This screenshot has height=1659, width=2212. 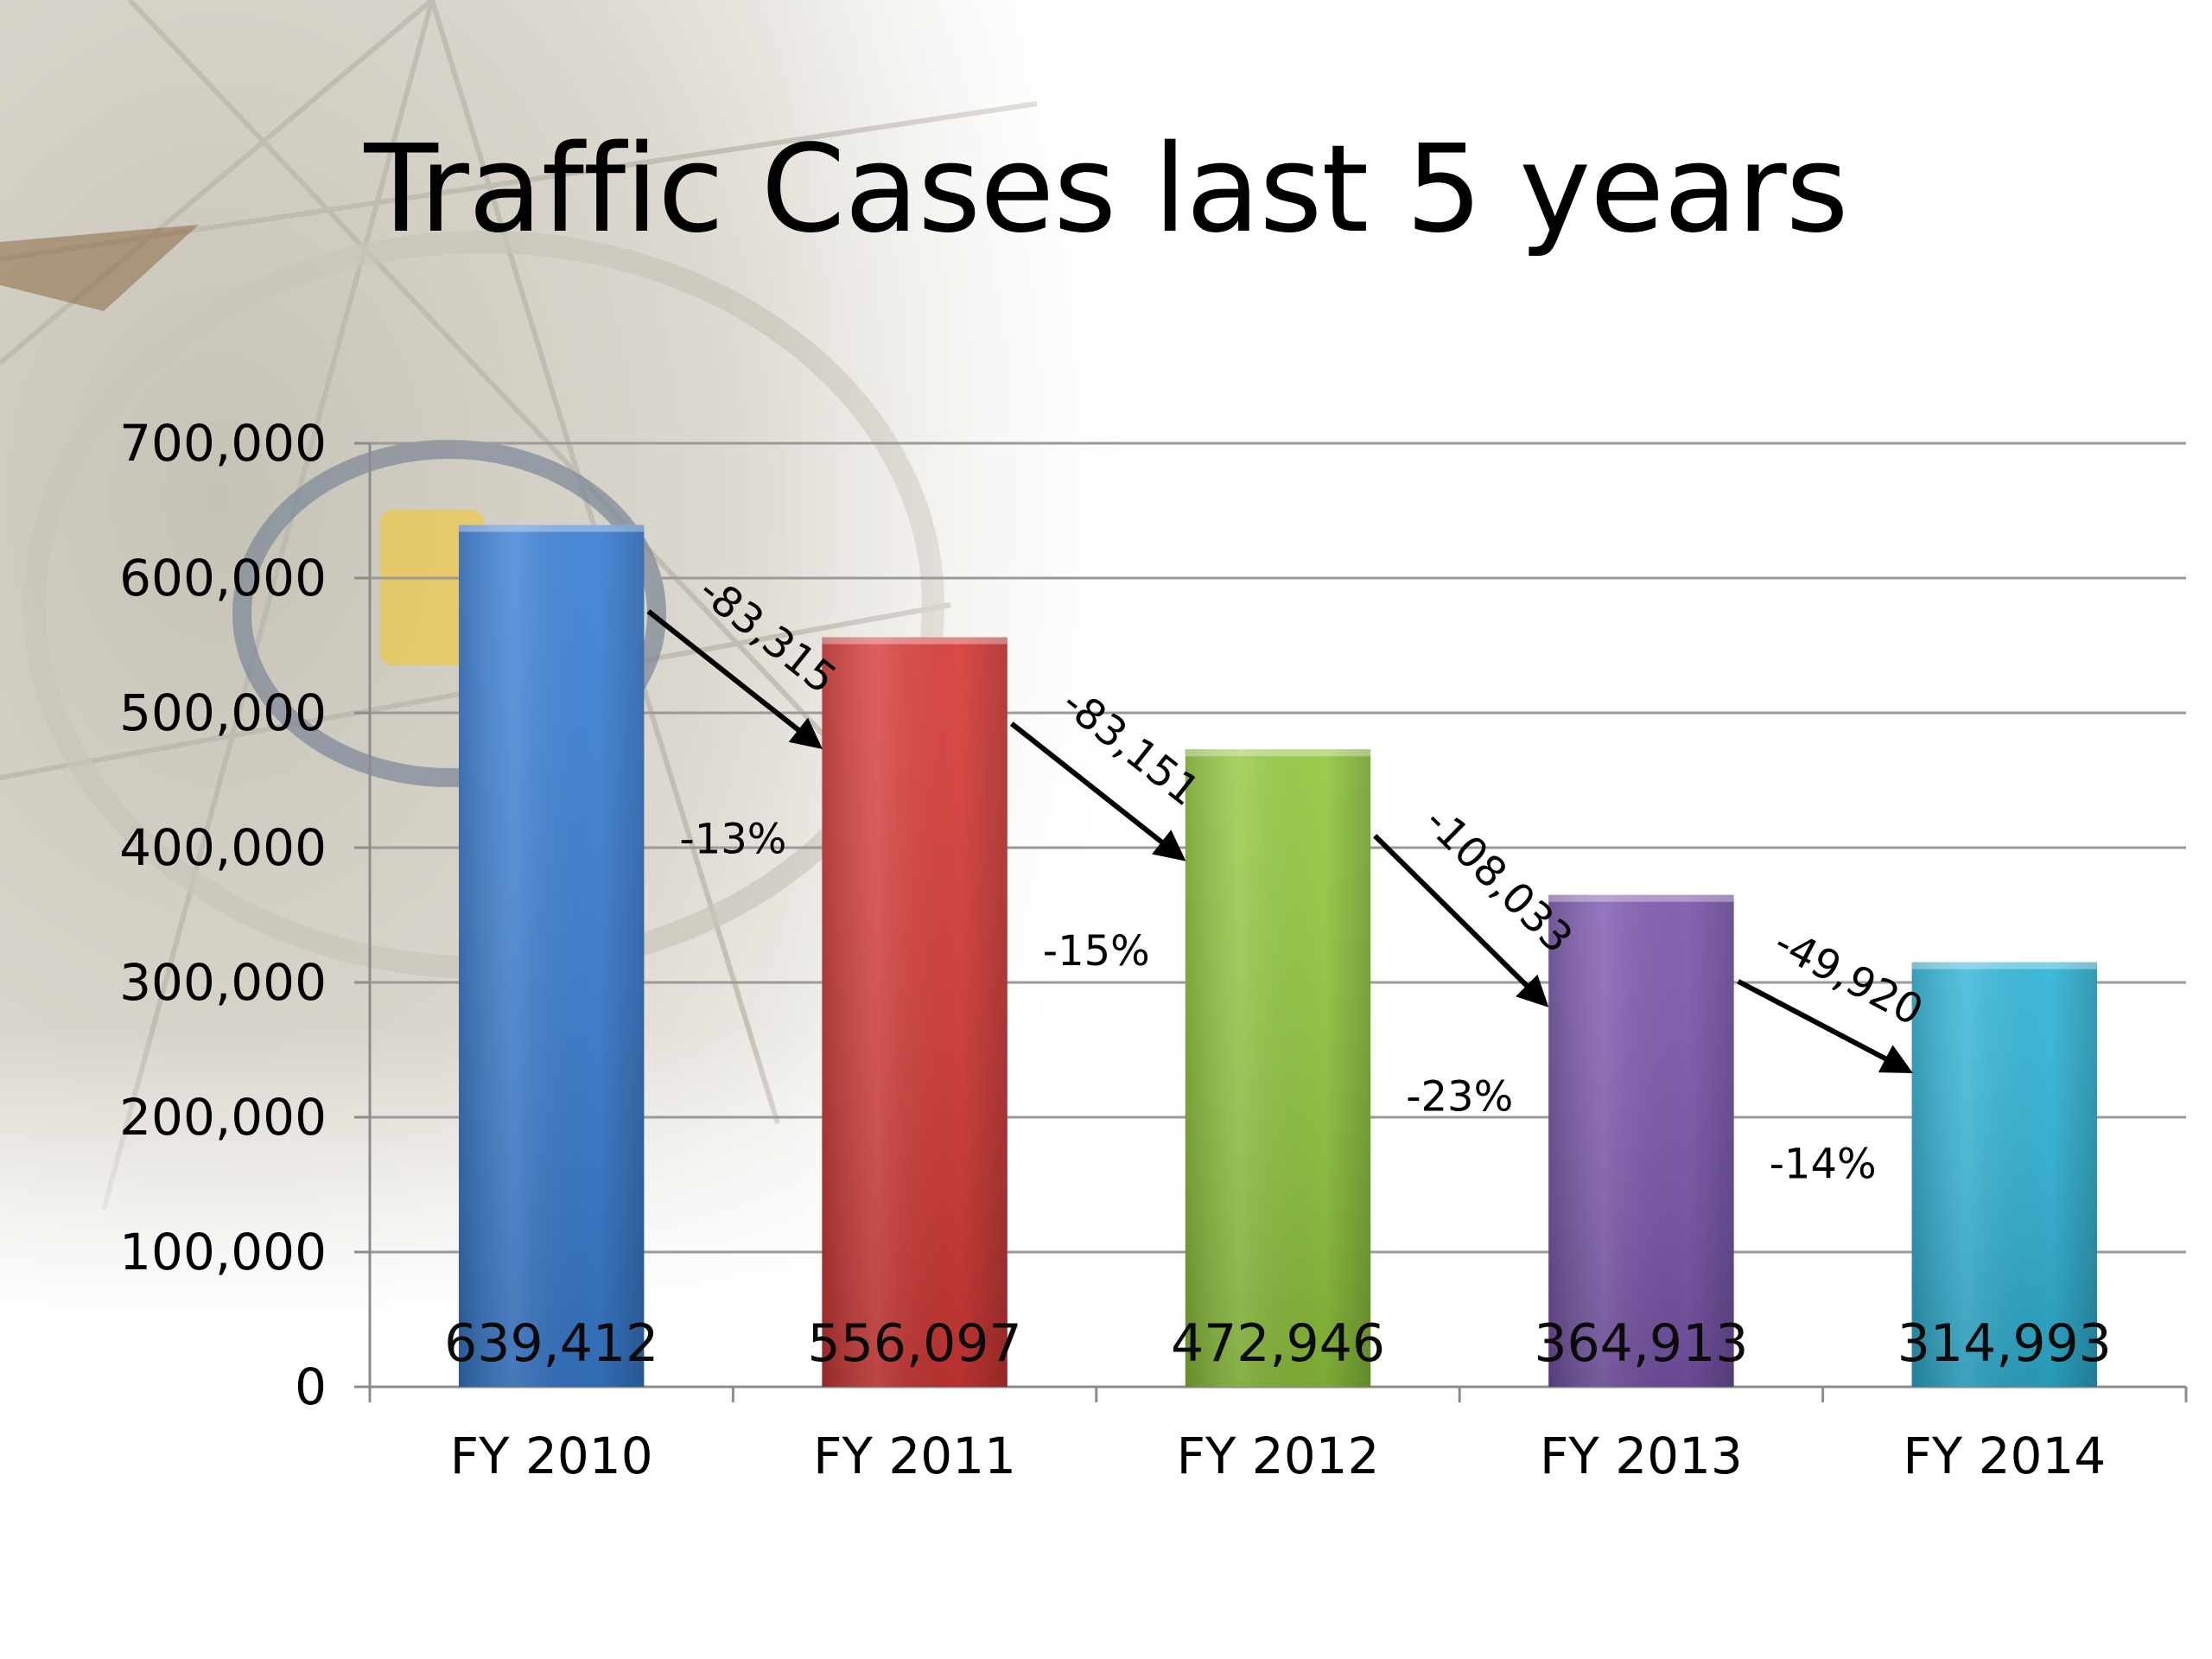 What do you see at coordinates (223, 982) in the screenshot?
I see `y-tick-label: 300,000` at bounding box center [223, 982].